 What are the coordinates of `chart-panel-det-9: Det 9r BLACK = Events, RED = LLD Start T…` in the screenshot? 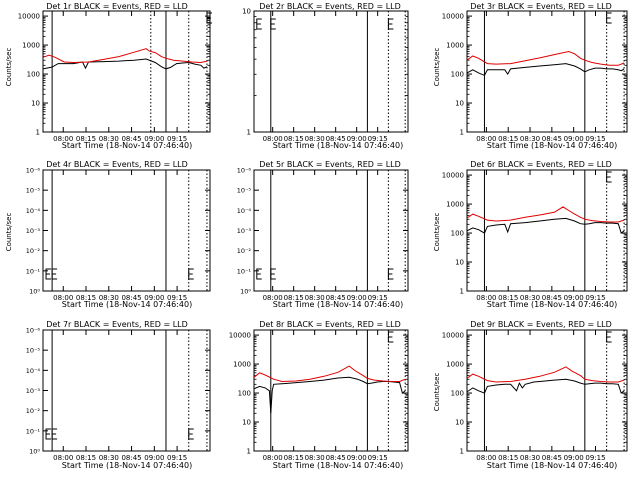 It's located at (530, 395).